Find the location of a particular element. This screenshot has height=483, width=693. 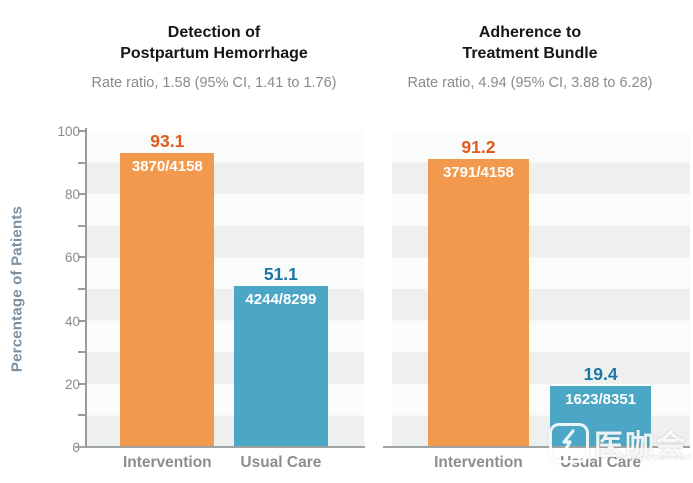

y-tick-label: 20 is located at coordinates (72, 384).